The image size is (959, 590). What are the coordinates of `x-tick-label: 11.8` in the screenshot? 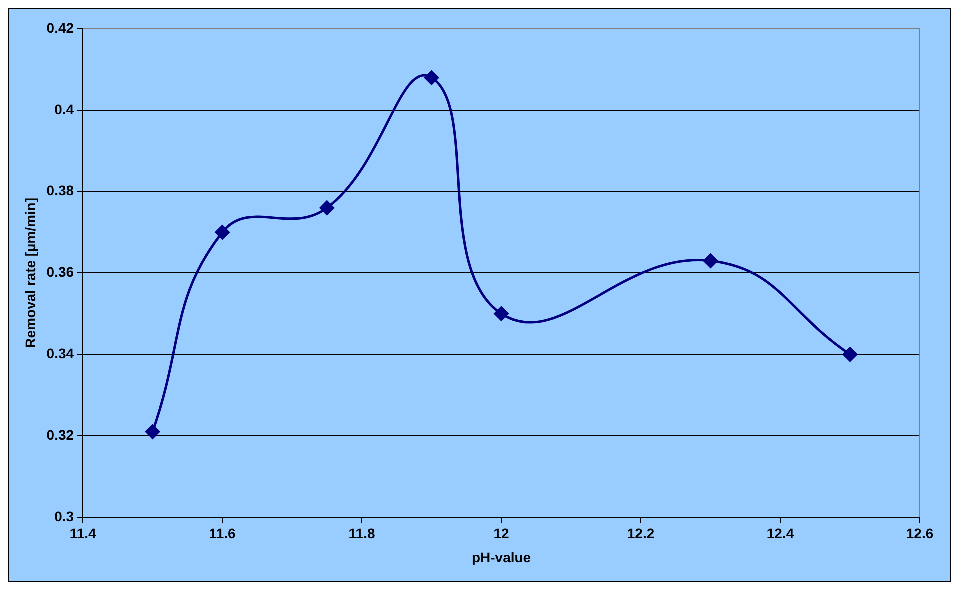 It's located at (362, 534).